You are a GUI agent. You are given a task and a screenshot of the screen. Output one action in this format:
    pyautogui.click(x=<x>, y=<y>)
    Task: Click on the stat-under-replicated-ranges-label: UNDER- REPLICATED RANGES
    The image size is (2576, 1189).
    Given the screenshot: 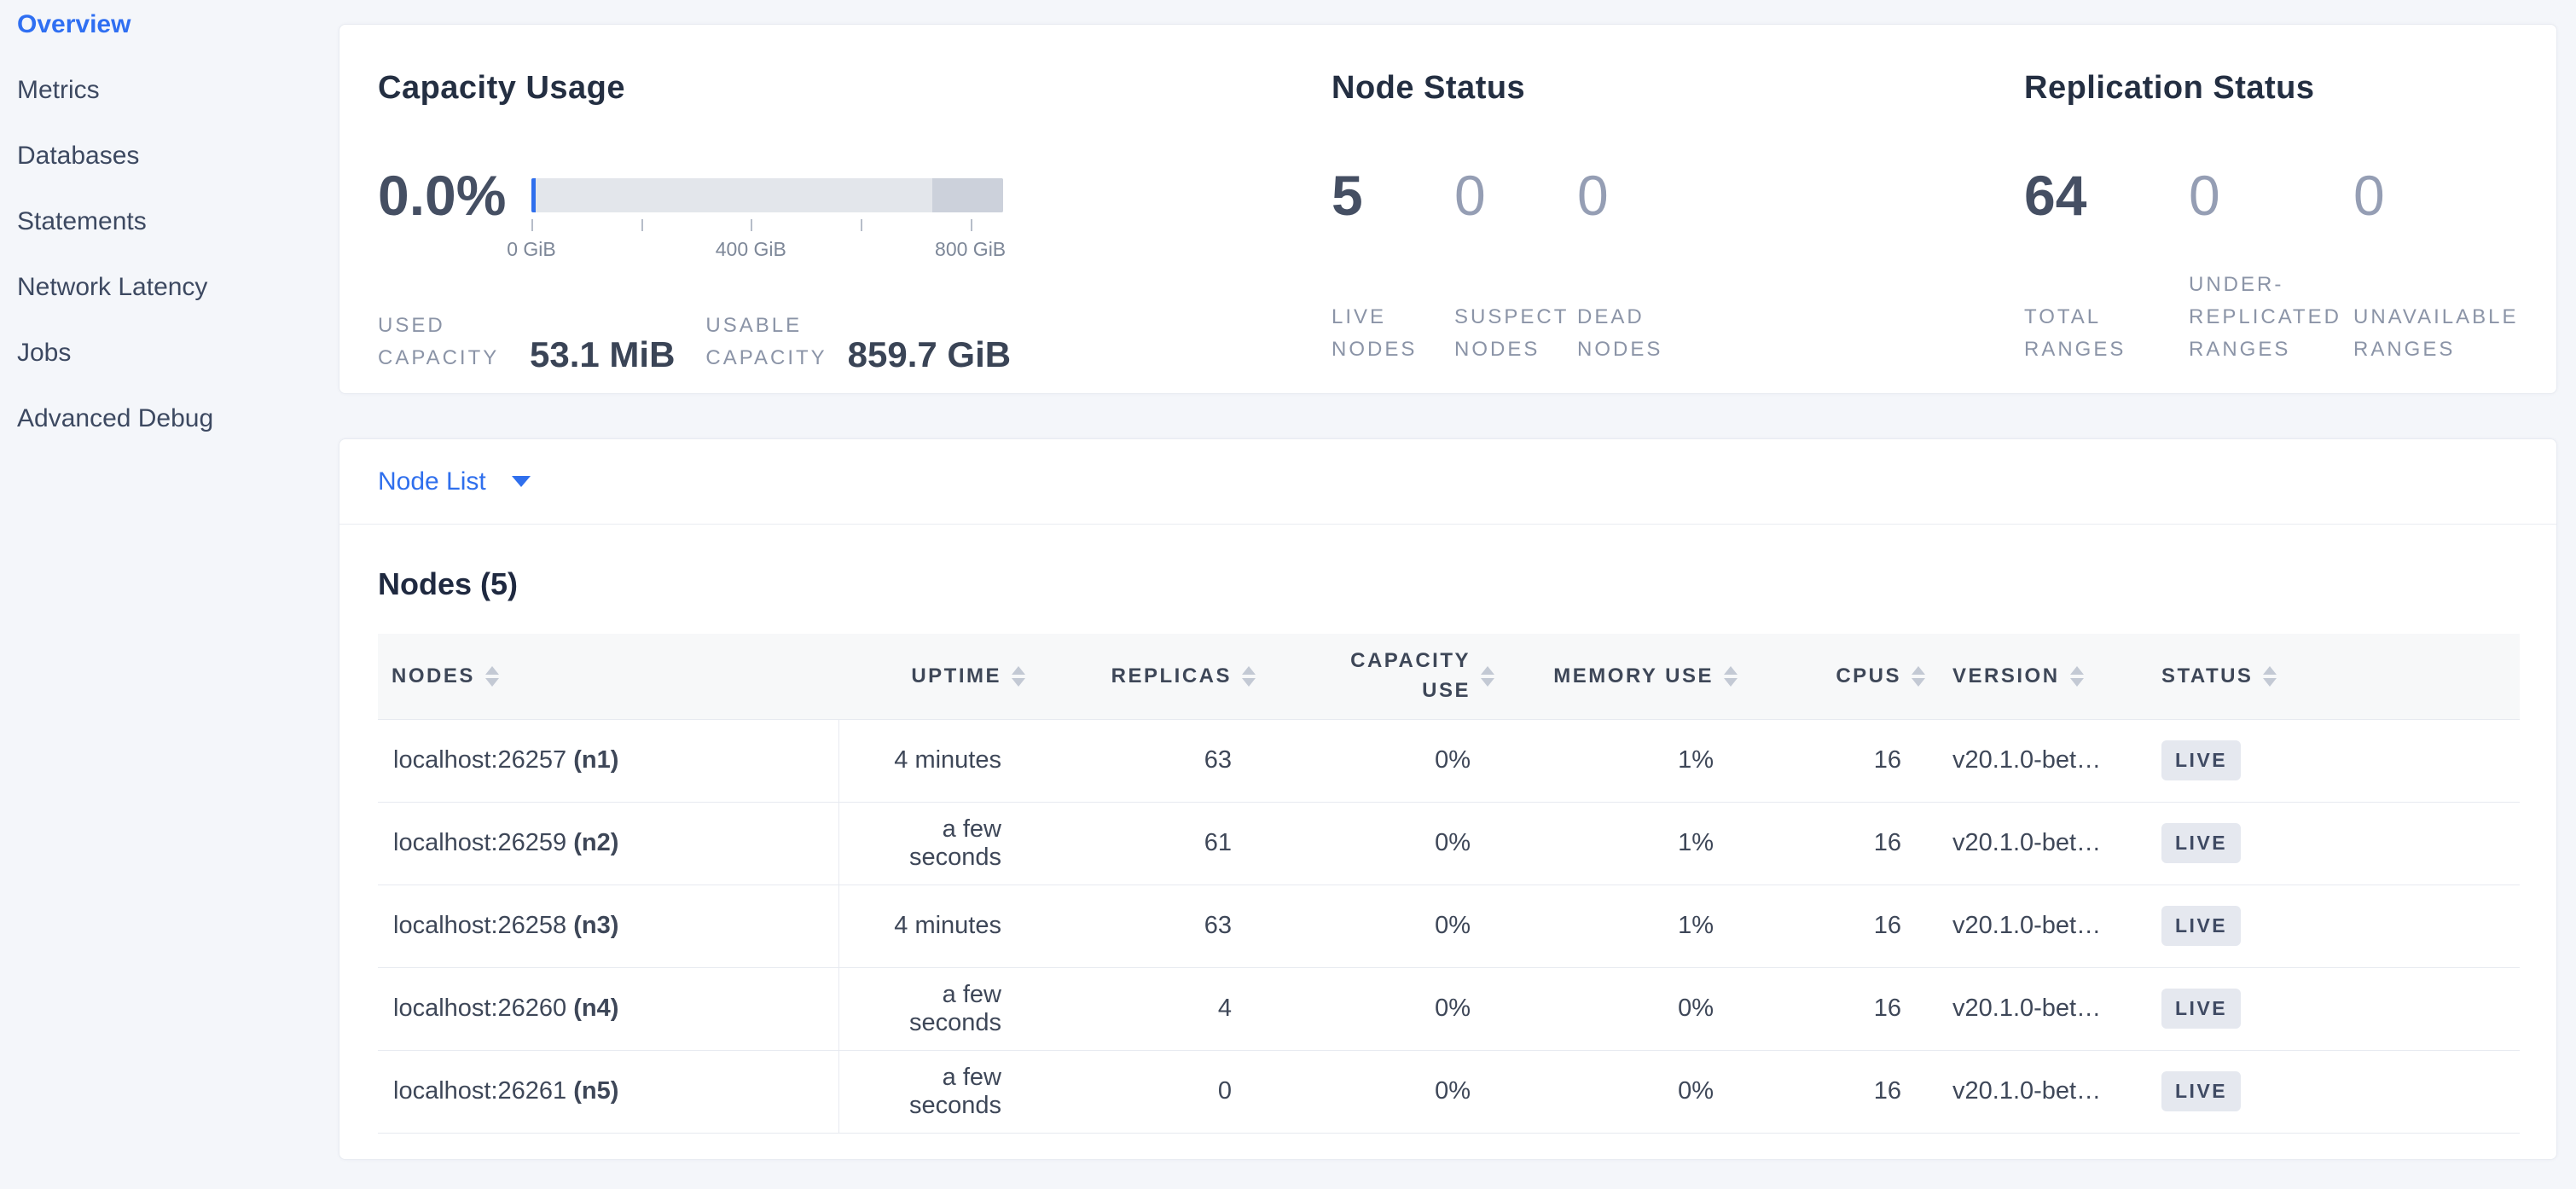 What is the action you would take?
    pyautogui.click(x=2271, y=317)
    